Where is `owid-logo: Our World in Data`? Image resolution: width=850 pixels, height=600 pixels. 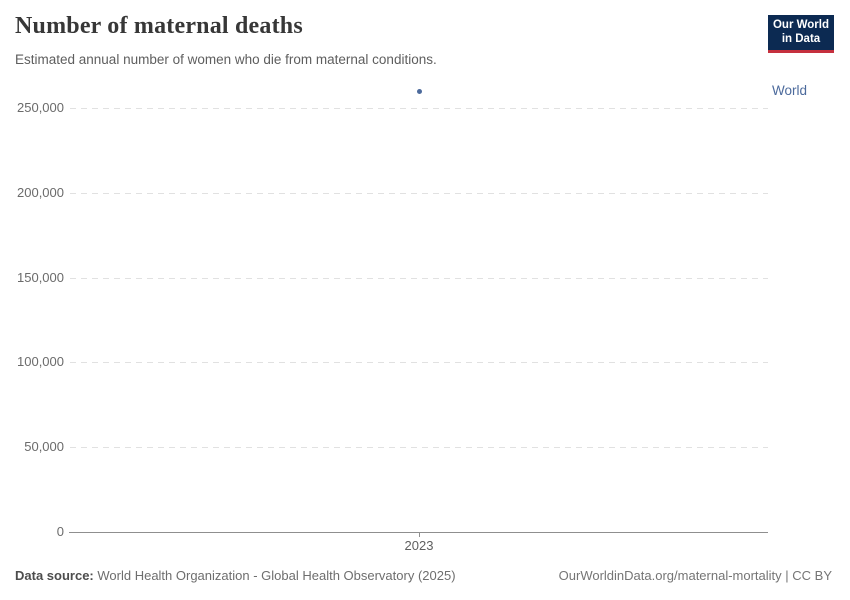
owid-logo: Our World in Data is located at coordinates (801, 34).